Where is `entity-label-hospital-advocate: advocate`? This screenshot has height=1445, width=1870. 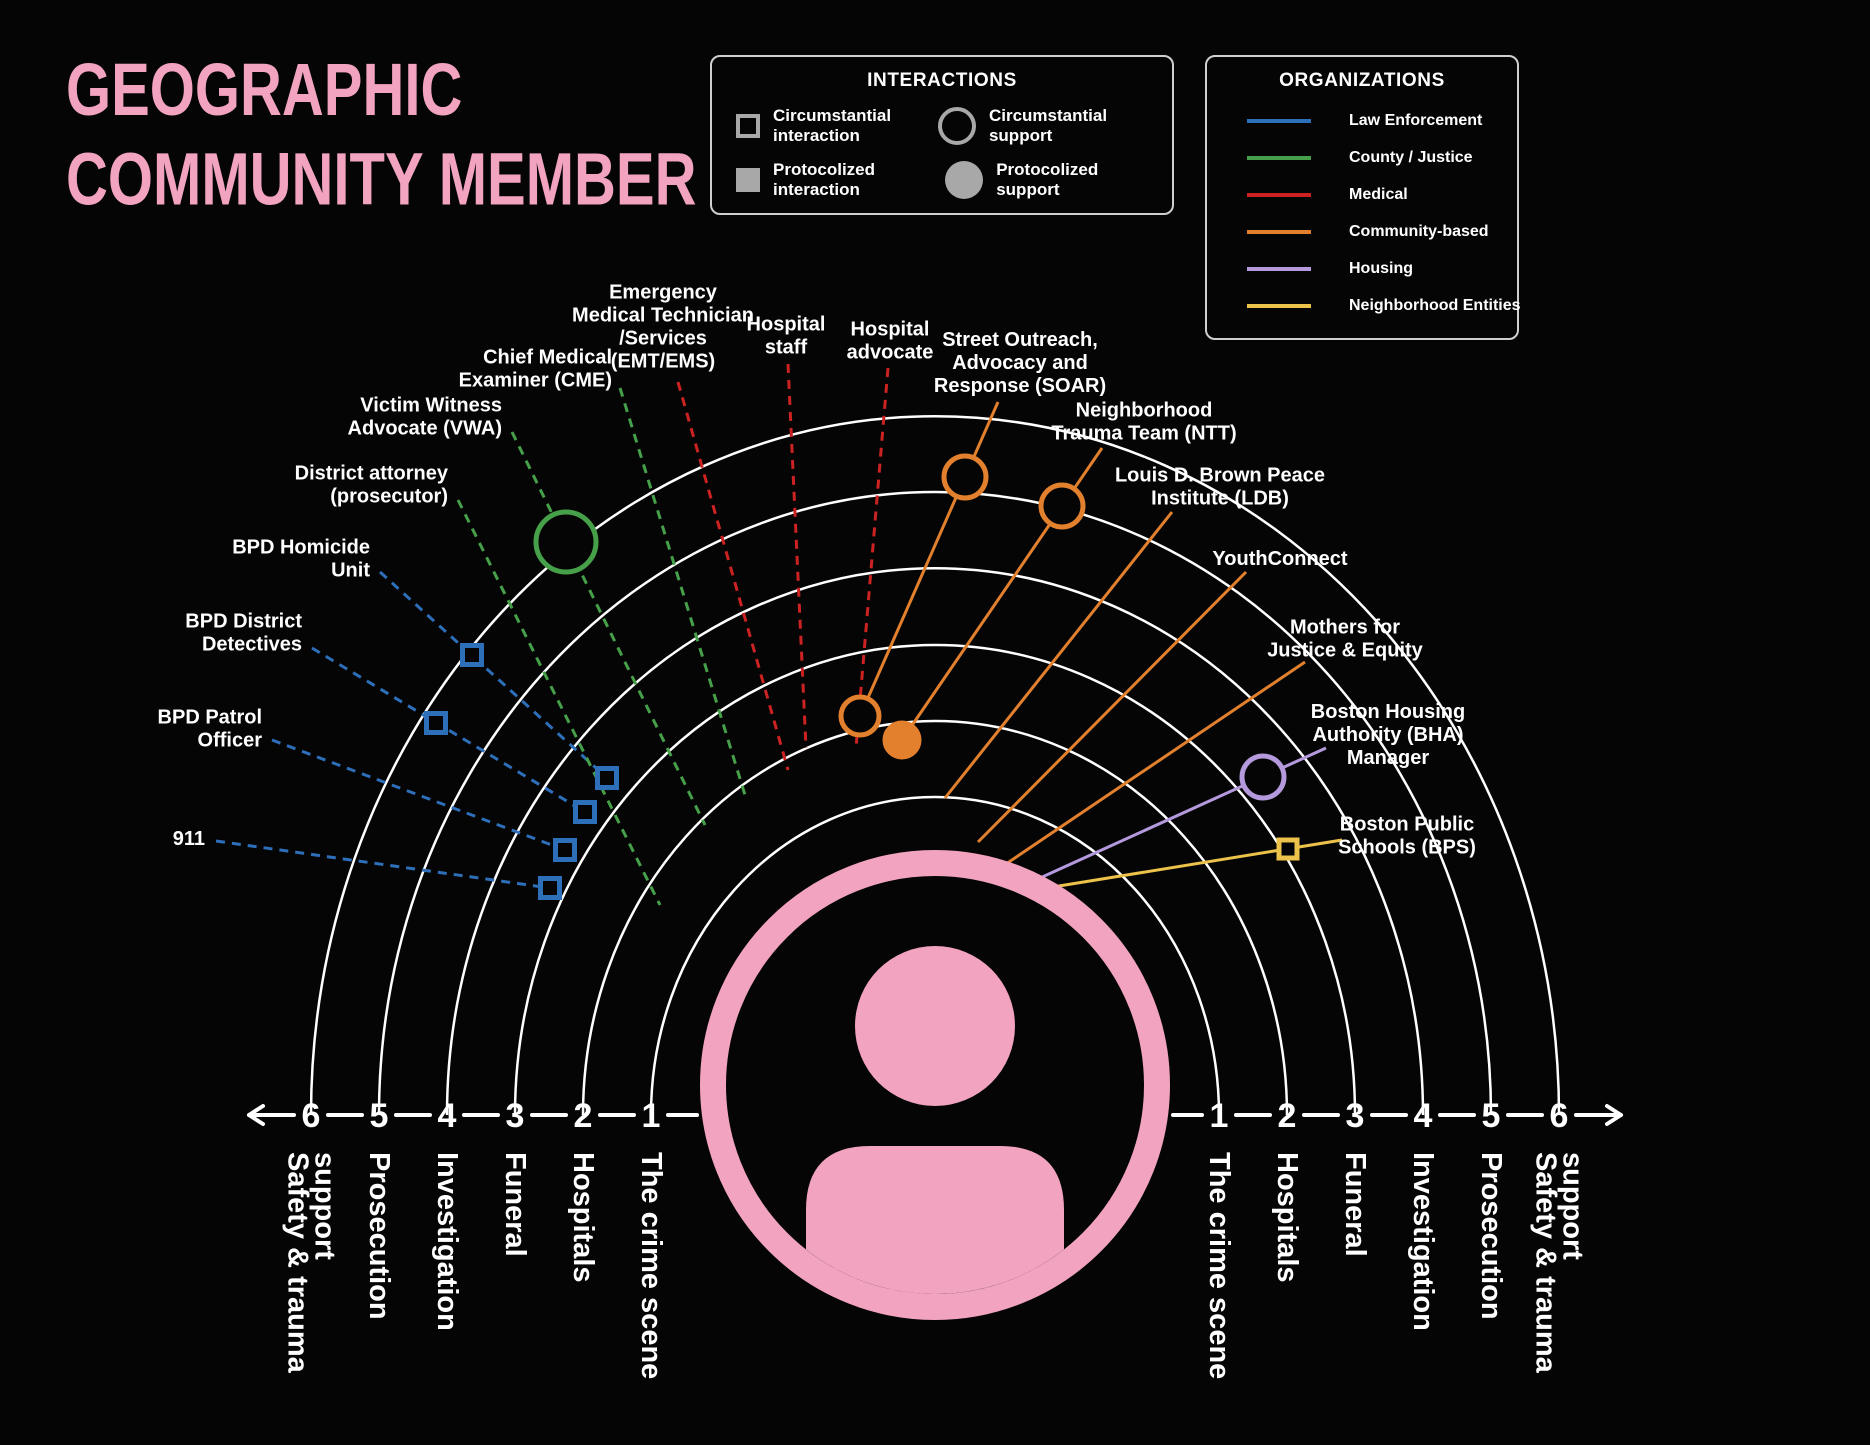
entity-label-hospital-advocate: advocate is located at coordinates (890, 353).